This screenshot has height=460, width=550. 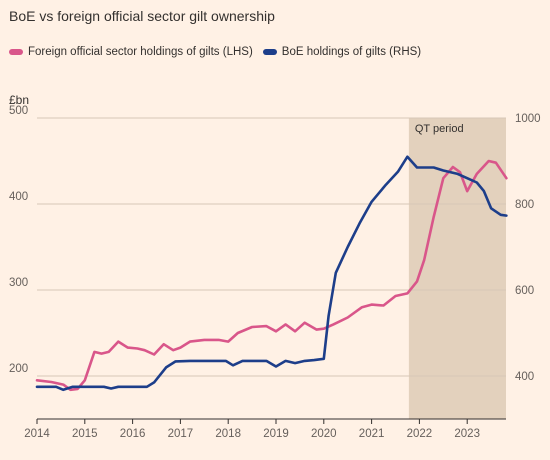 I want to click on x-tick-2023: 2023, so click(x=467, y=434).